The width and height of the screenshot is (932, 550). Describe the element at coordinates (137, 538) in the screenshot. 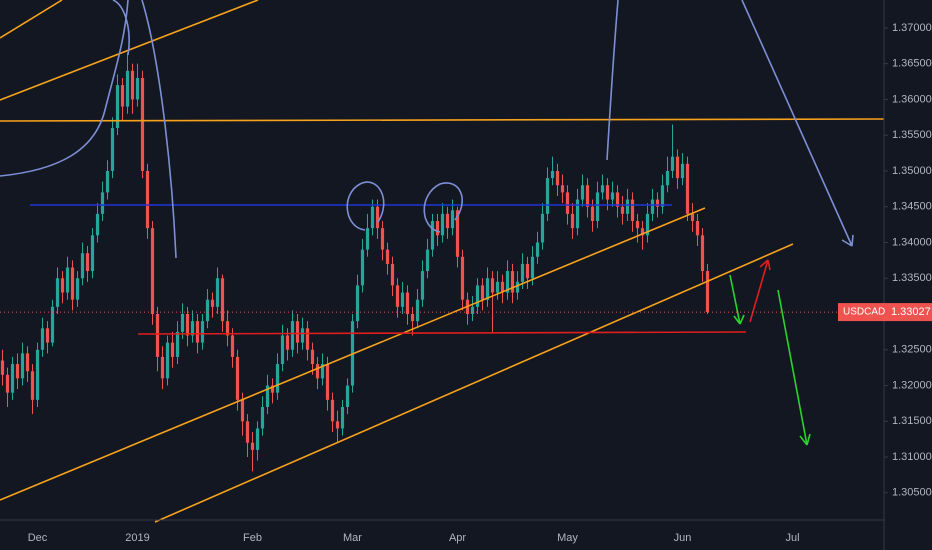

I see `x-tick-label: 2019` at that location.